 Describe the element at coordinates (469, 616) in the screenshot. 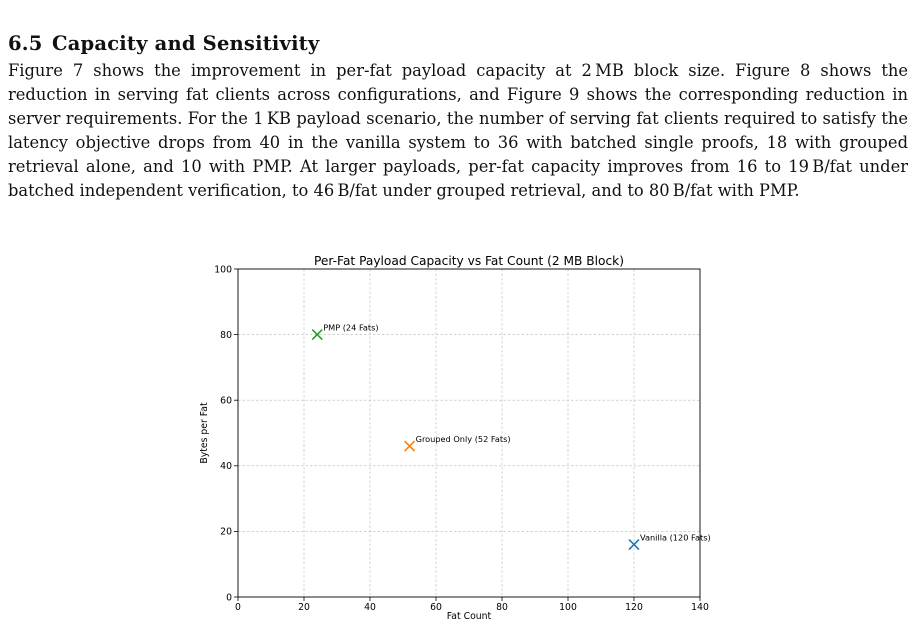

I see `x-axis-label: Fat Count` at that location.